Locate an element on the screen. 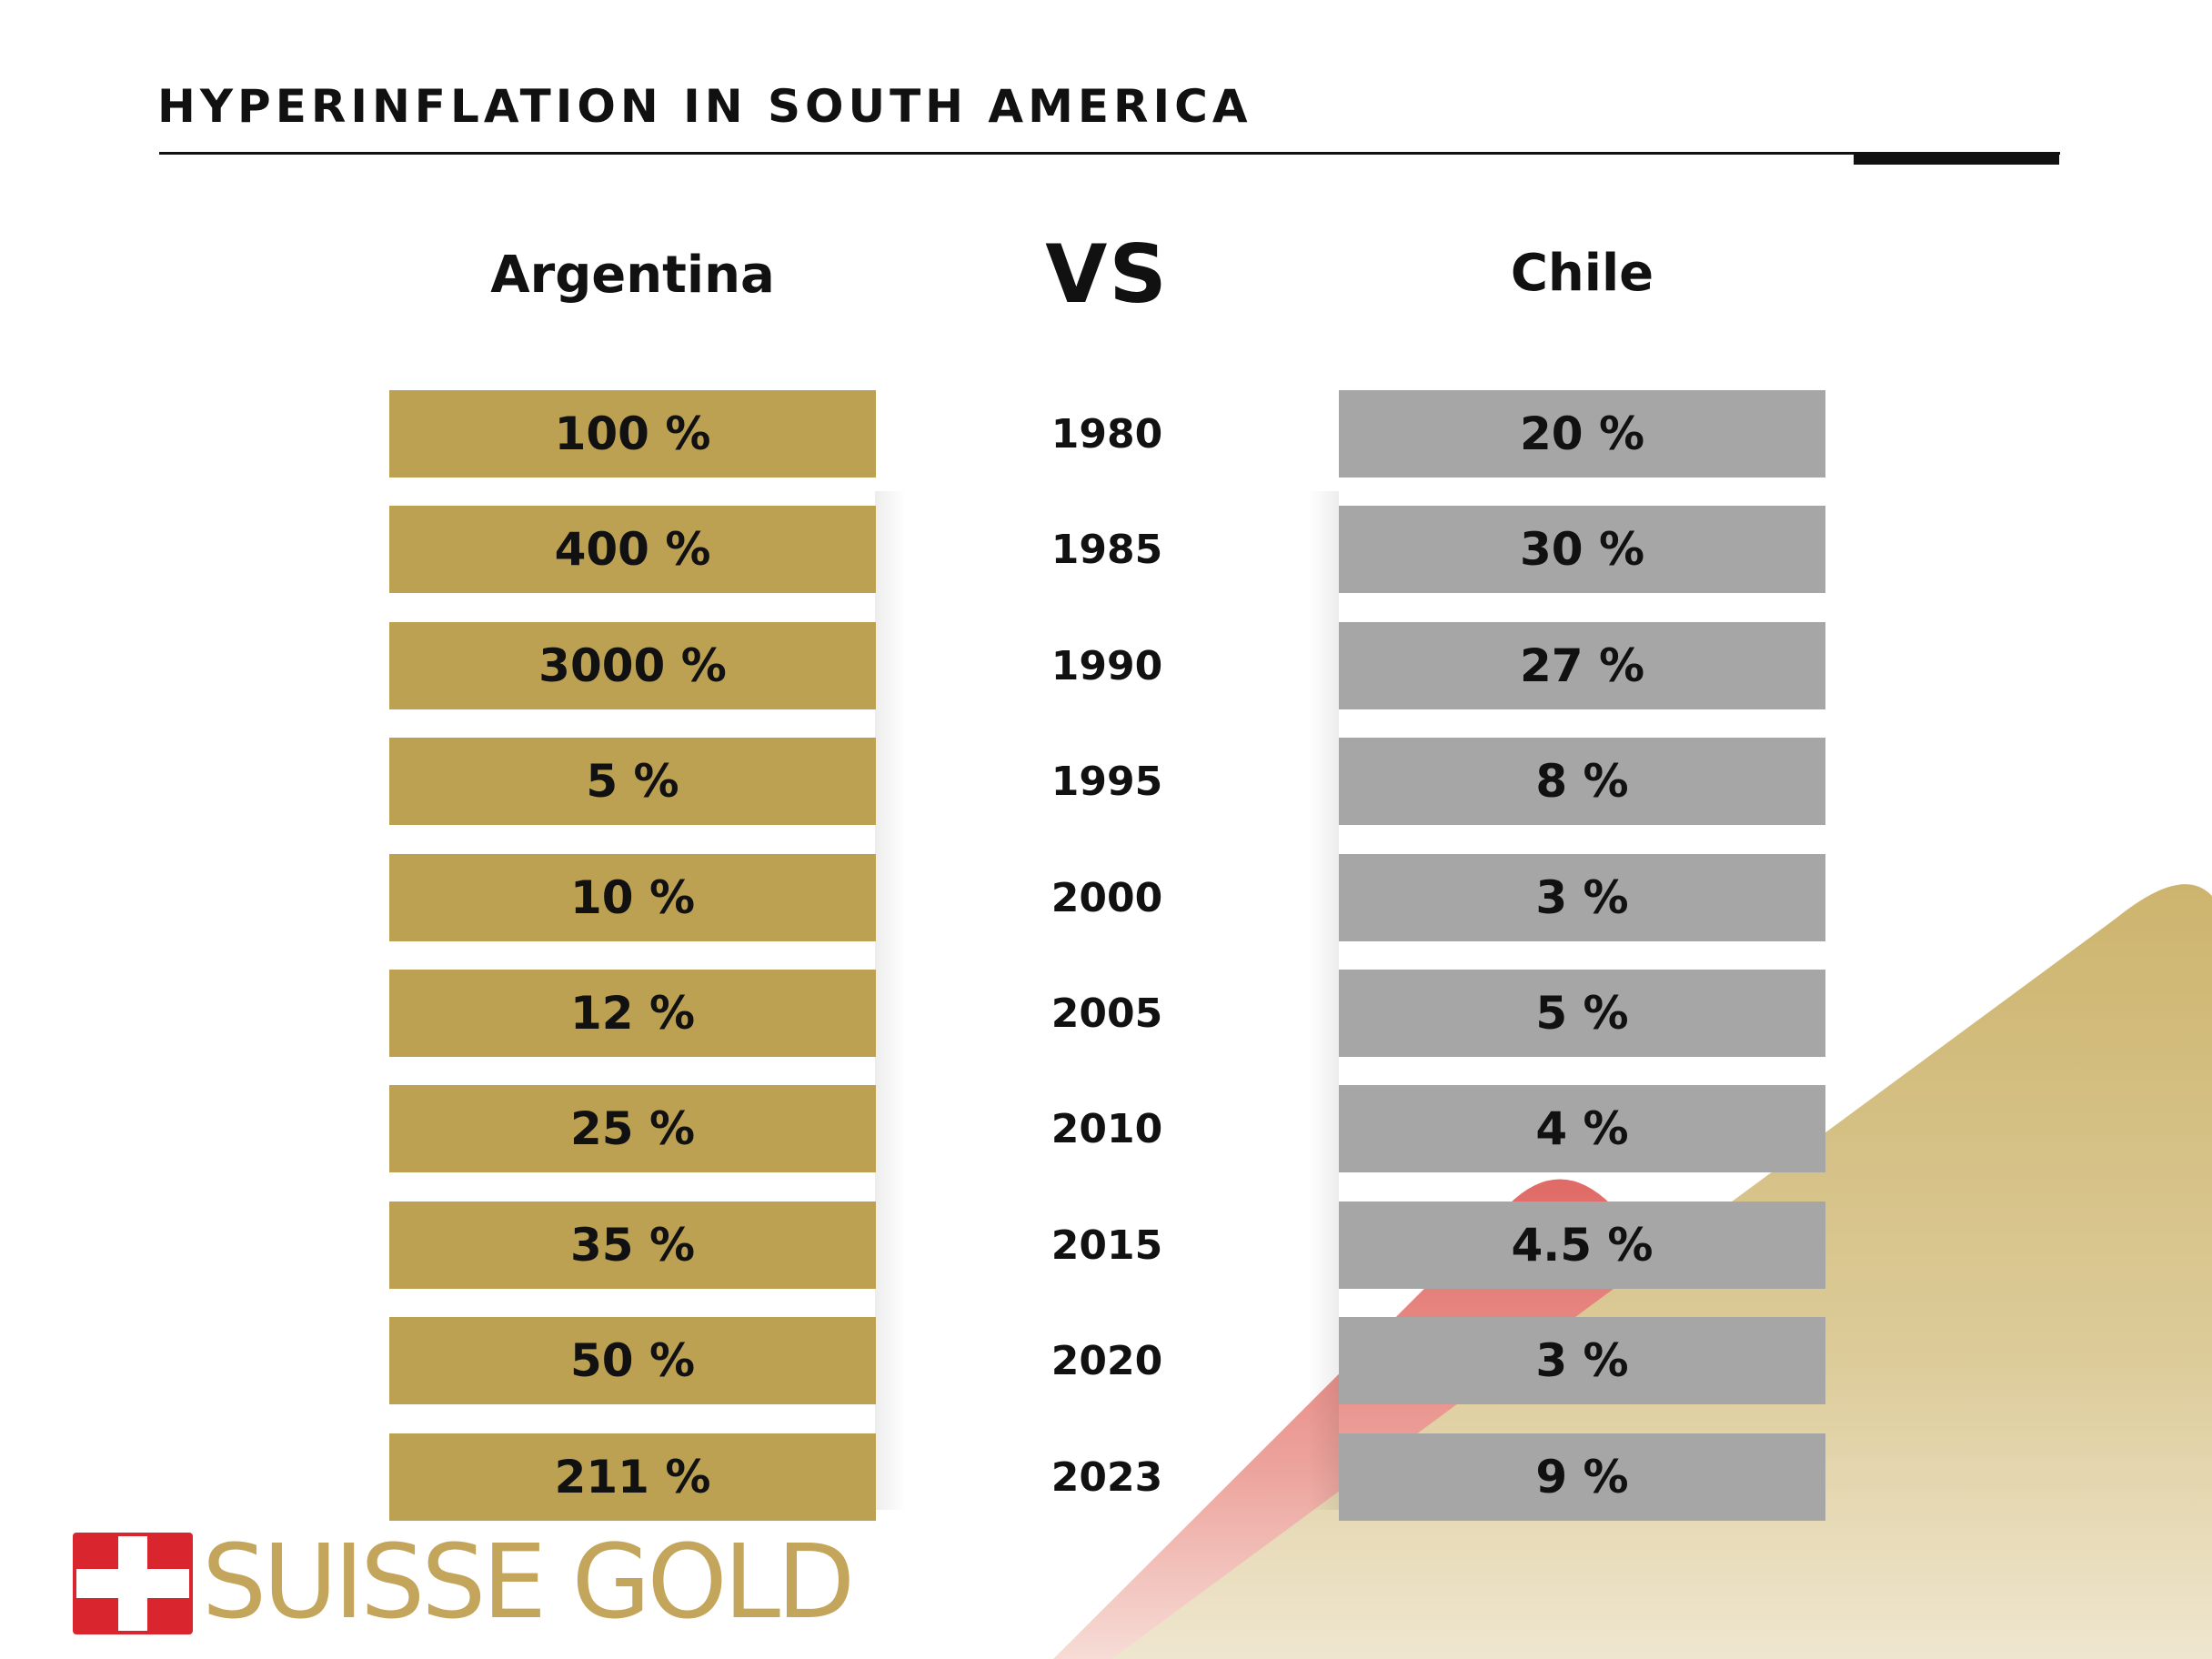 This screenshot has height=1659, width=2212. year-label: 1990 is located at coordinates (1107, 665).